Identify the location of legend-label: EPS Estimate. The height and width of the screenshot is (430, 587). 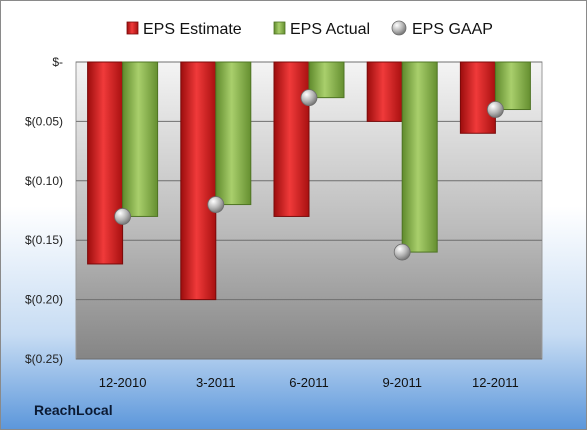
(192, 29).